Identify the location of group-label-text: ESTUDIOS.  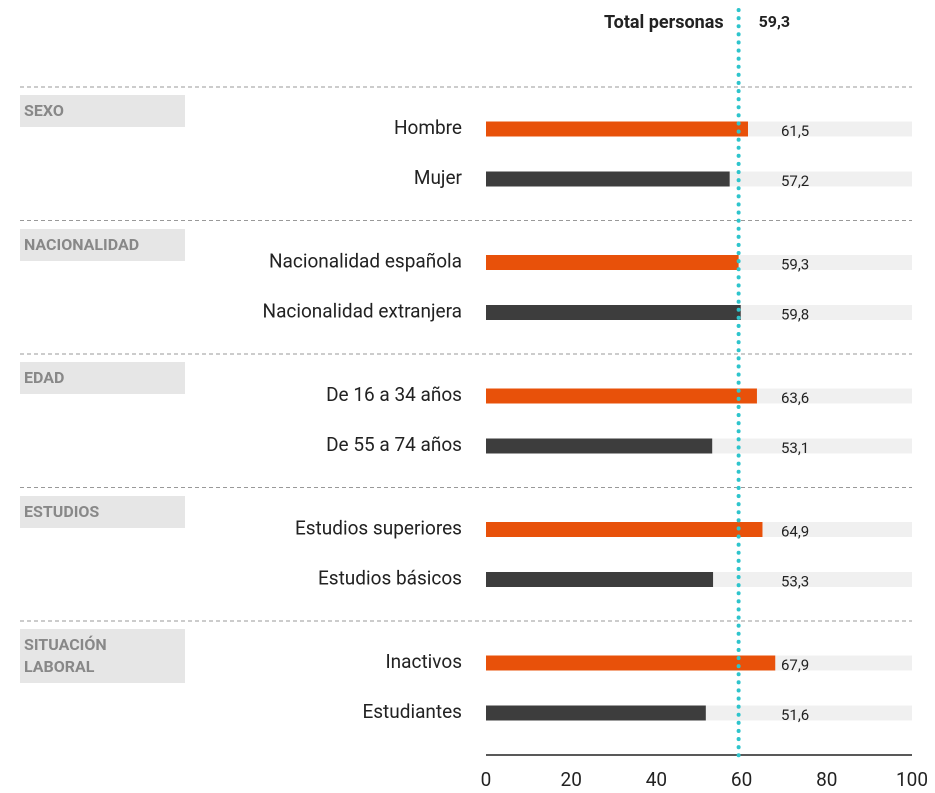
(62, 511).